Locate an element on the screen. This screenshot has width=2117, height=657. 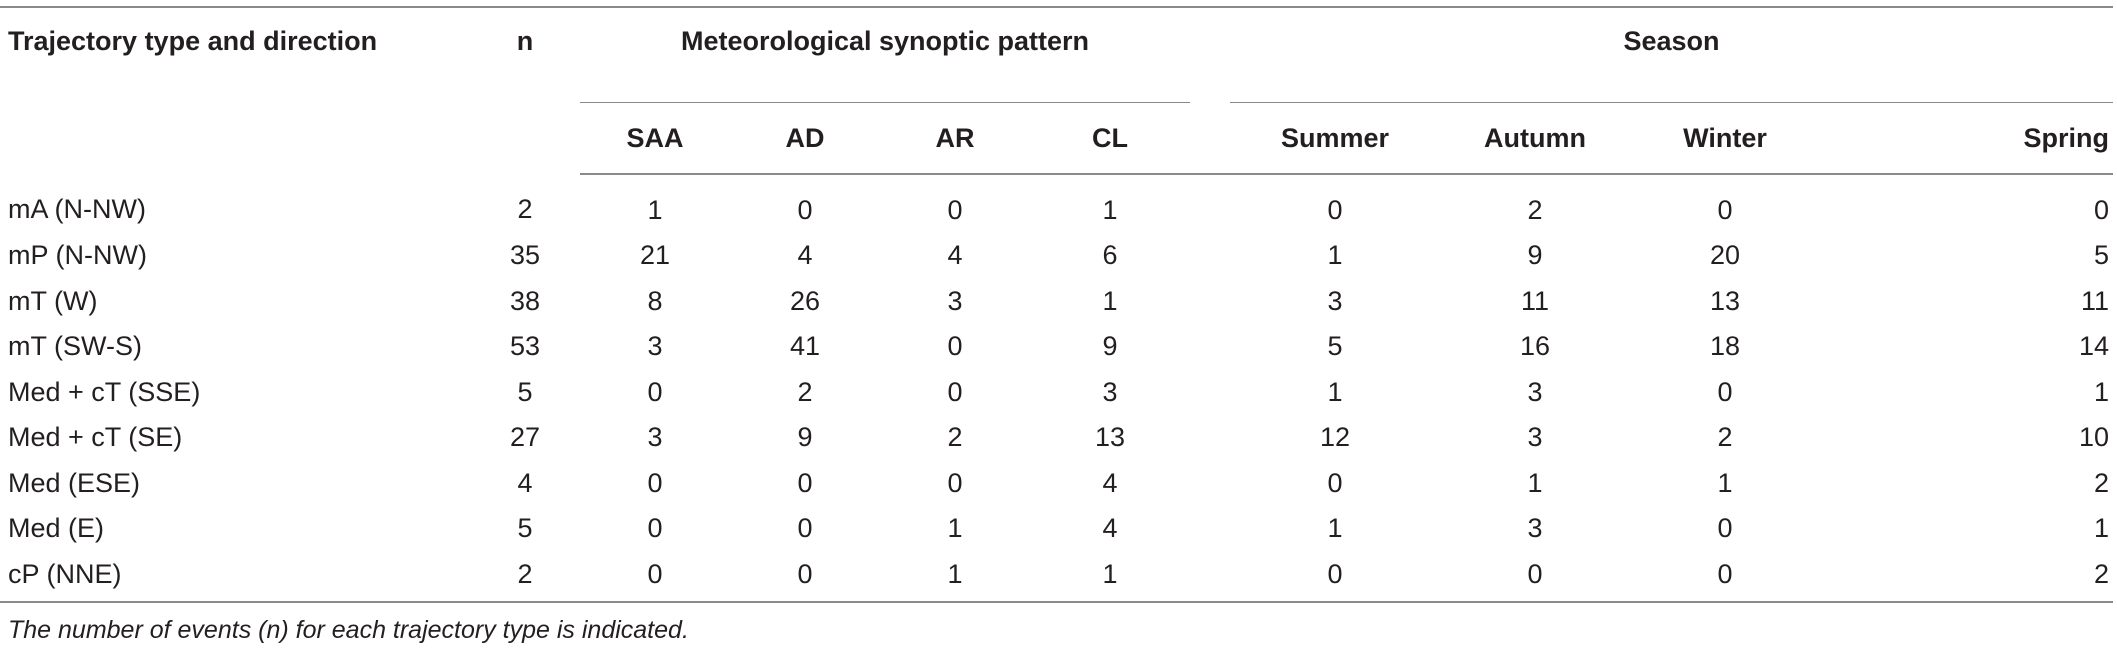
cell-type: mP (N-NW) is located at coordinates (77, 255).